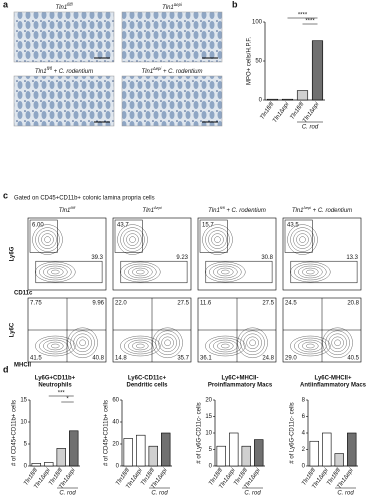  I want to click on y-tick-label: 50, so click(258, 62).